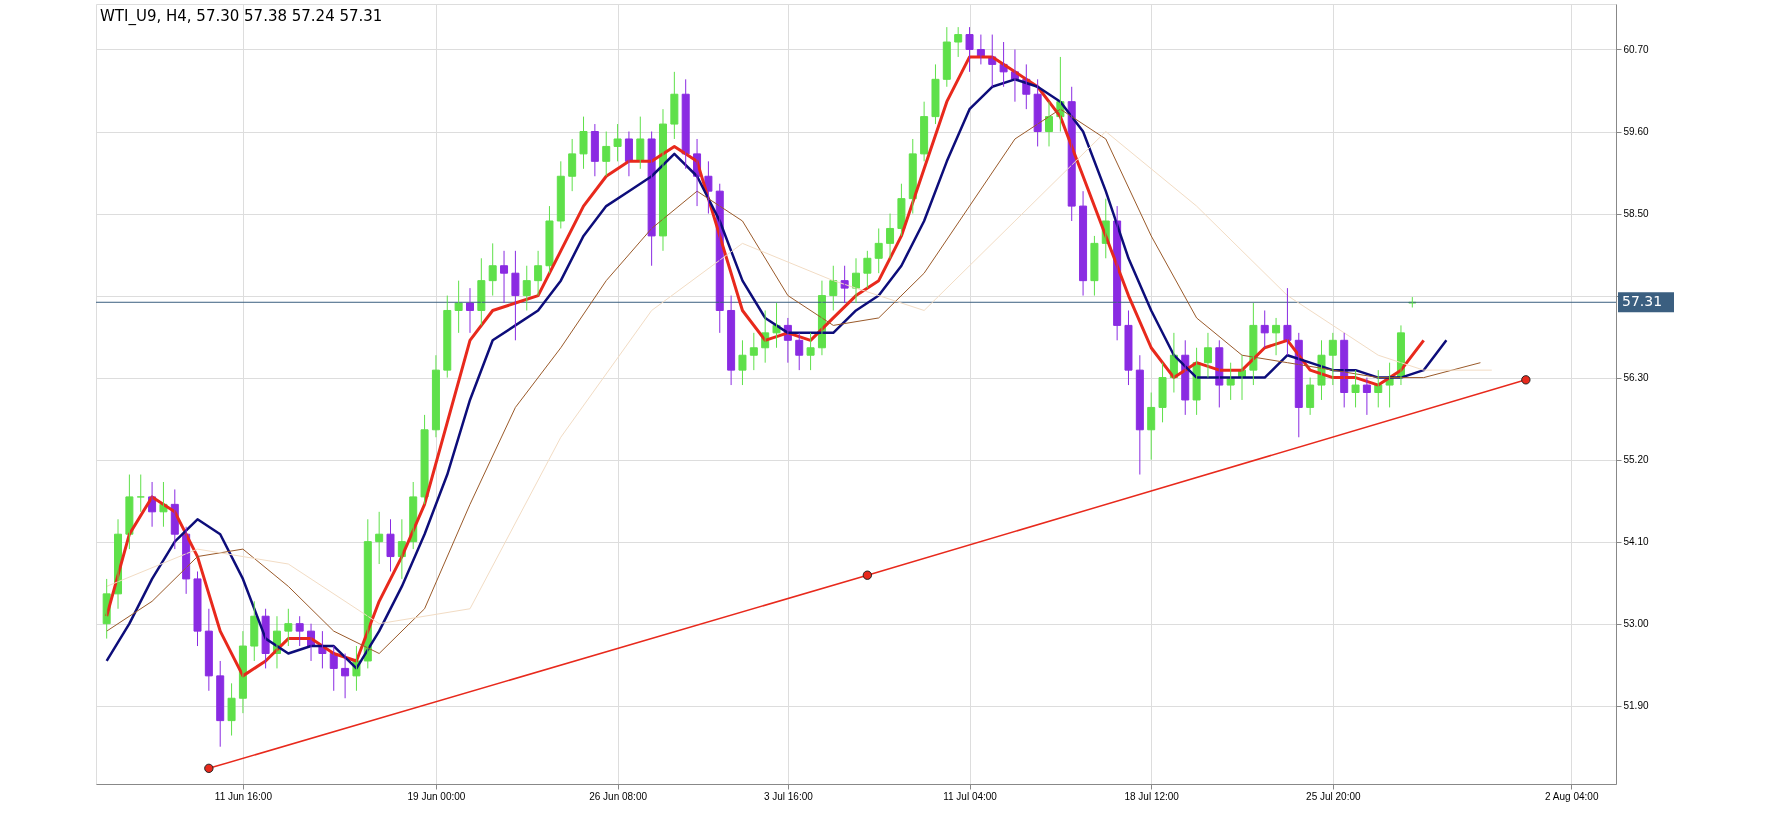 The width and height of the screenshot is (1792, 828). What do you see at coordinates (1636, 378) in the screenshot?
I see `y-tick-label: 56.30` at bounding box center [1636, 378].